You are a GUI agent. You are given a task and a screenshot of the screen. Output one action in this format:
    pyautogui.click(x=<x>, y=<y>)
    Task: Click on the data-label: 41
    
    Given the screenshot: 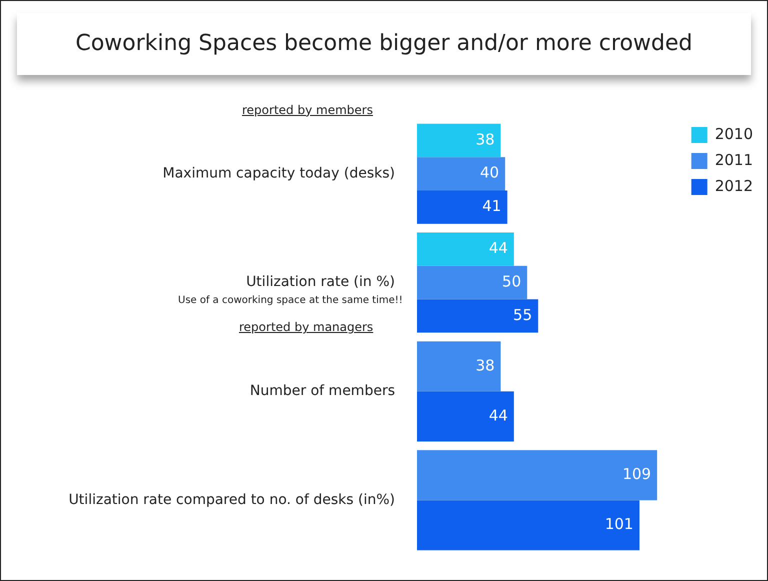 What is the action you would take?
    pyautogui.click(x=492, y=206)
    